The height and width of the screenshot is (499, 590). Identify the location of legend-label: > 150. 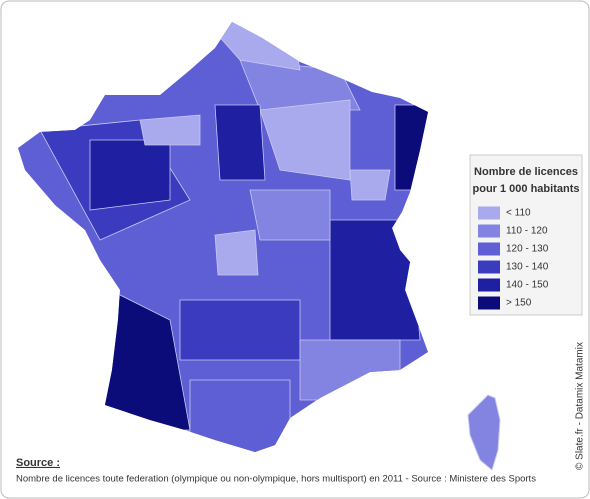
(519, 303).